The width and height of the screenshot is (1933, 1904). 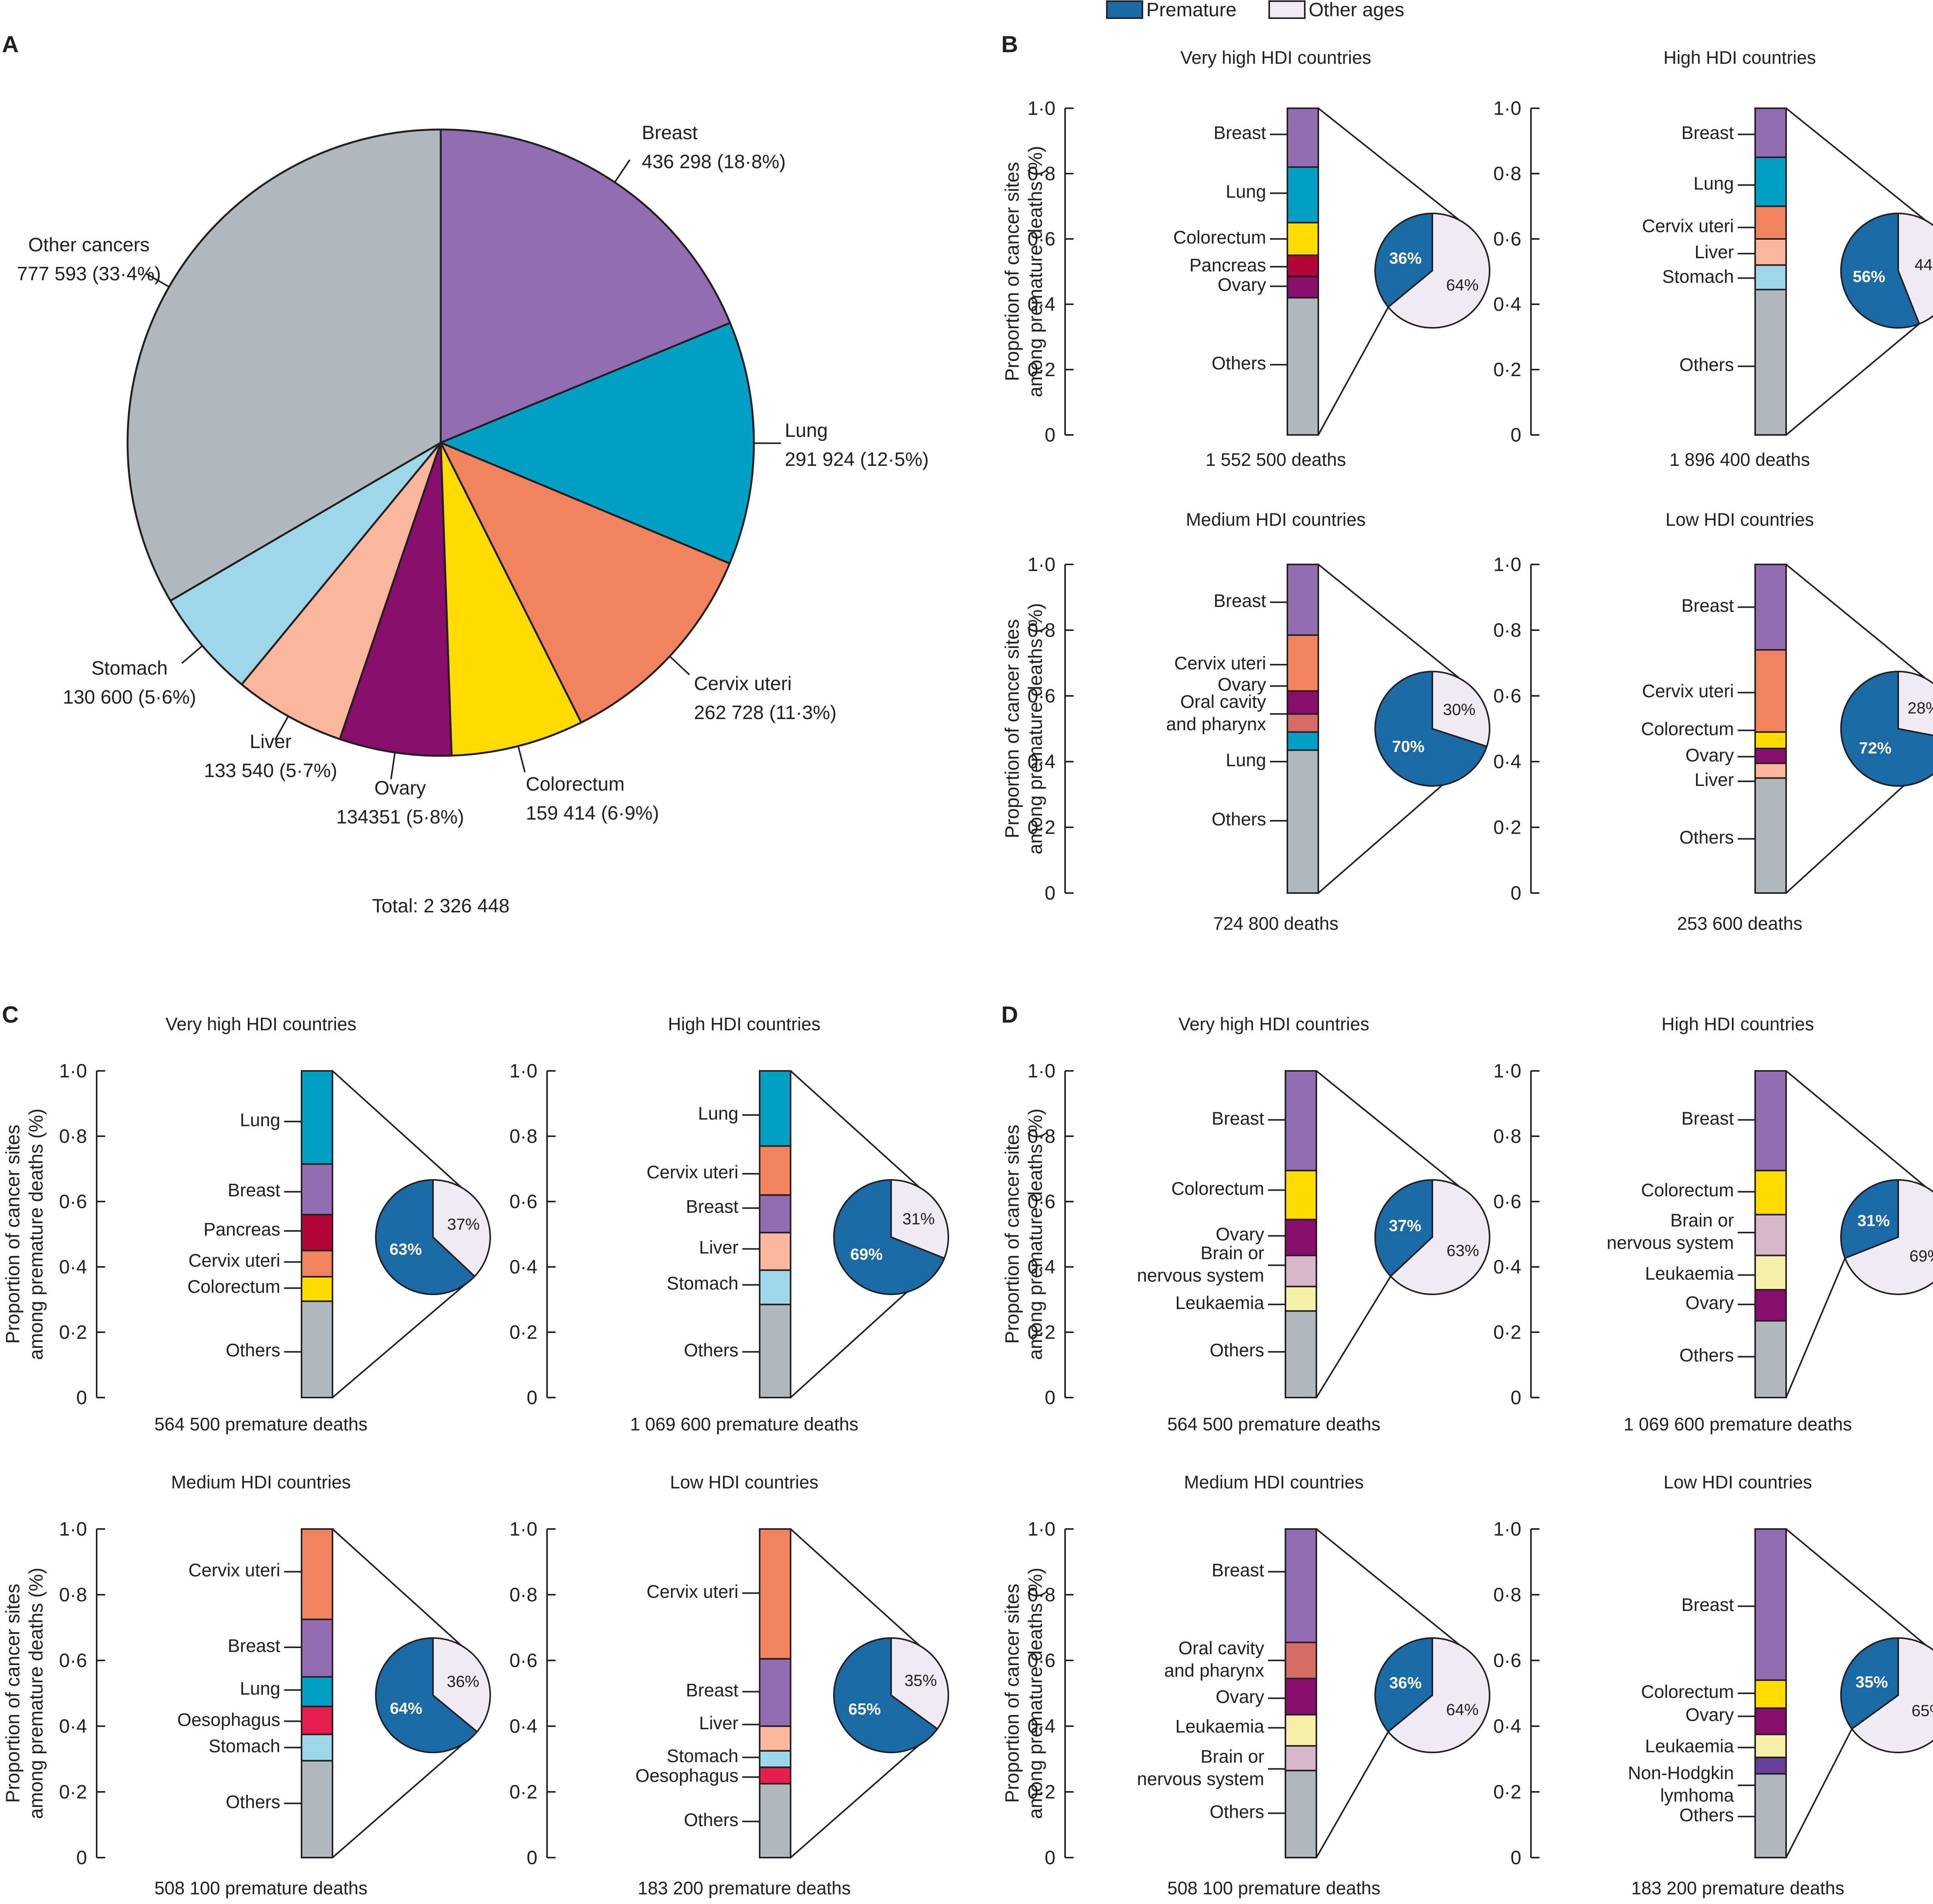 I want to click on subplot-title: Very high HDI countries, so click(x=1275, y=57).